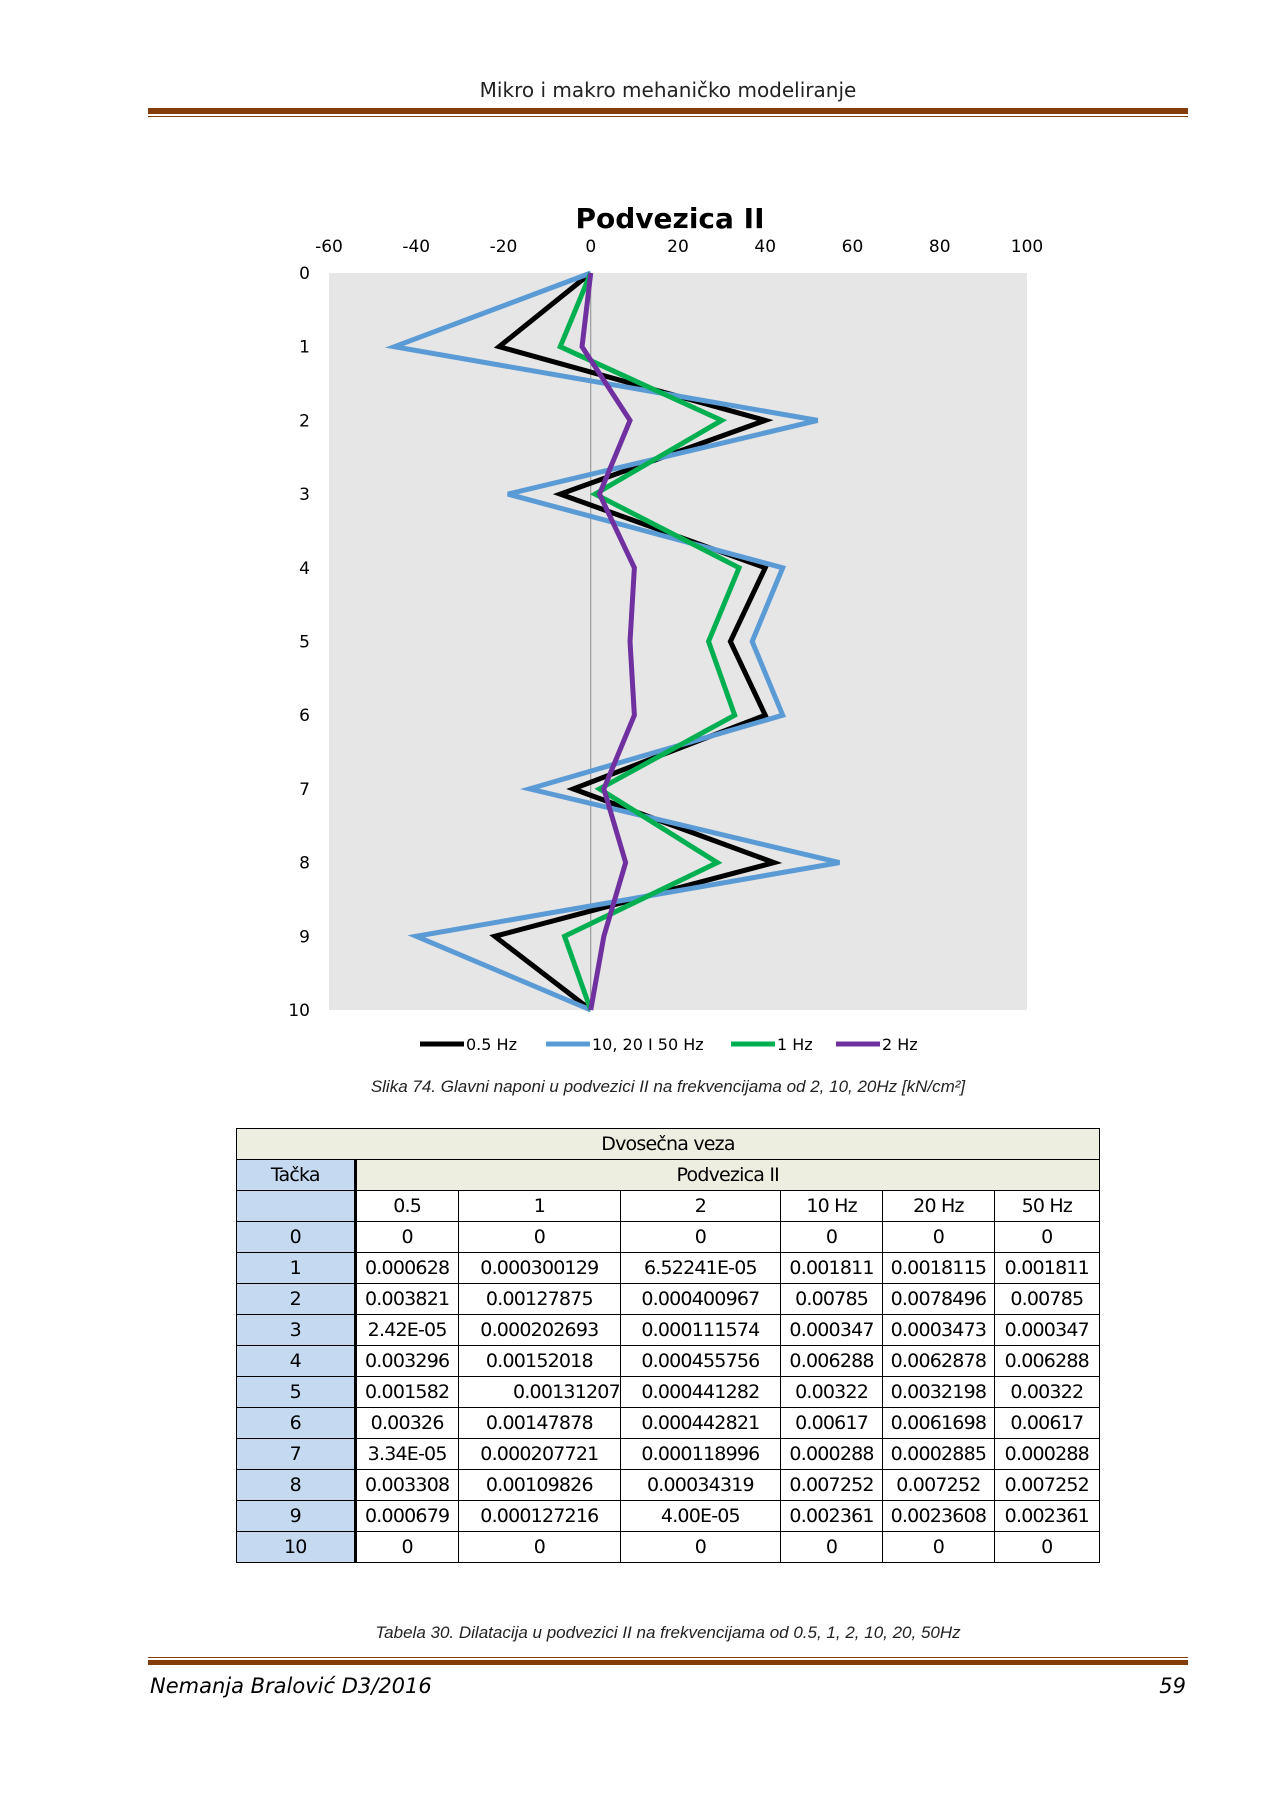  What do you see at coordinates (1047, 1330) in the screenshot?
I see `table-cell: 0.000347` at bounding box center [1047, 1330].